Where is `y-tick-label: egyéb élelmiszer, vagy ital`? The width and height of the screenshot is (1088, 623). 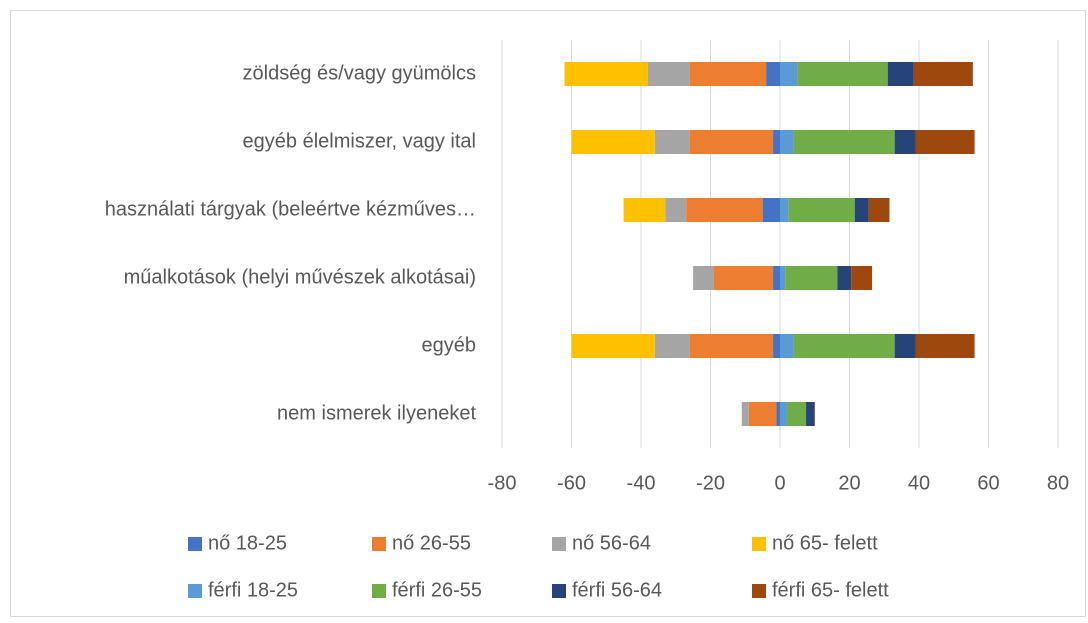
y-tick-label: egyéb élelmiszer, vagy ital is located at coordinates (359, 141).